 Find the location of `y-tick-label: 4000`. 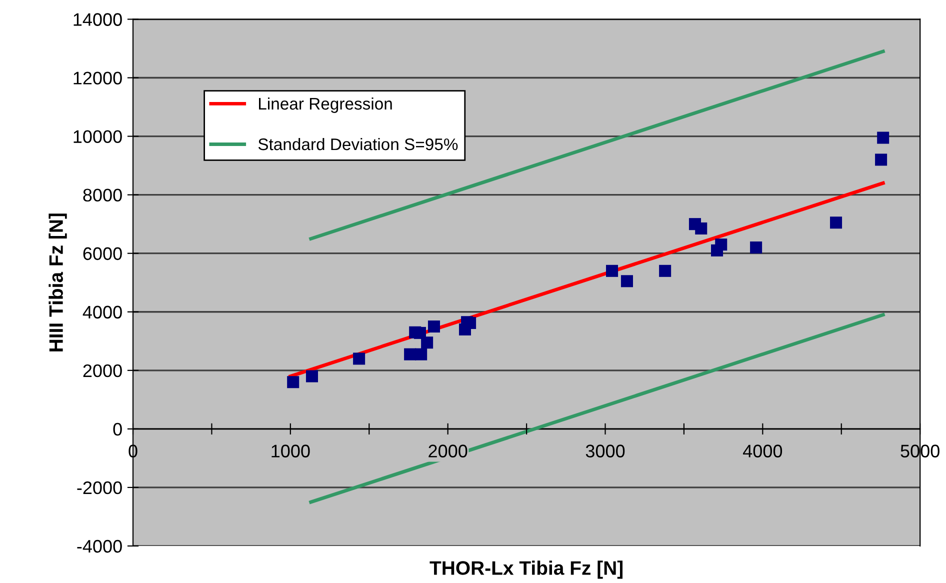

y-tick-label: 4000 is located at coordinates (102, 312).